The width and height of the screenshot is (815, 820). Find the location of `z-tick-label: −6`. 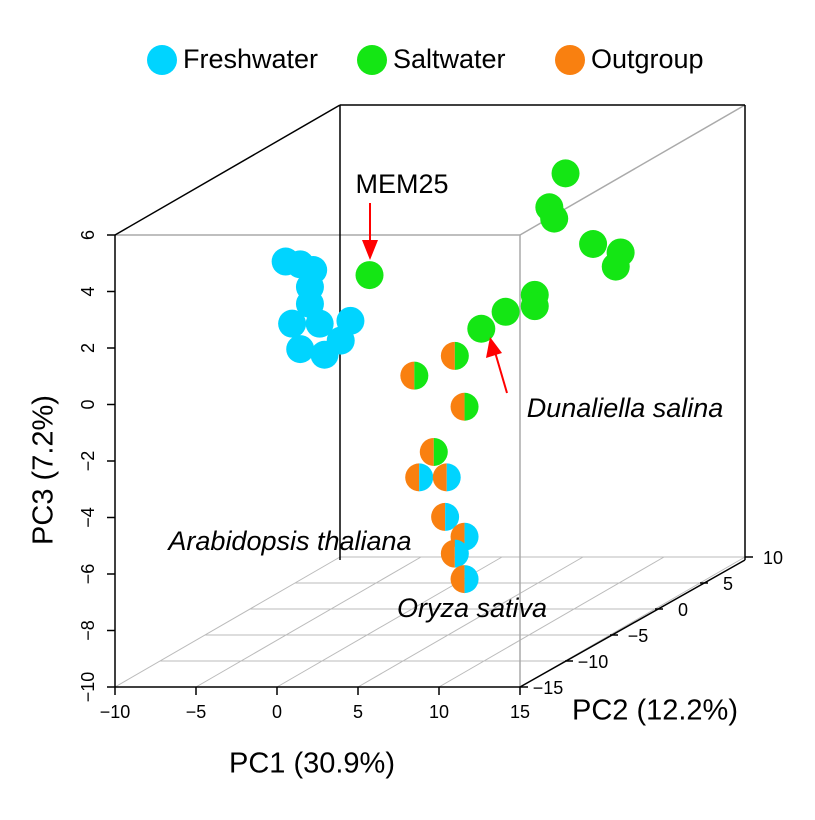

z-tick-label: −6 is located at coordinates (88, 574).